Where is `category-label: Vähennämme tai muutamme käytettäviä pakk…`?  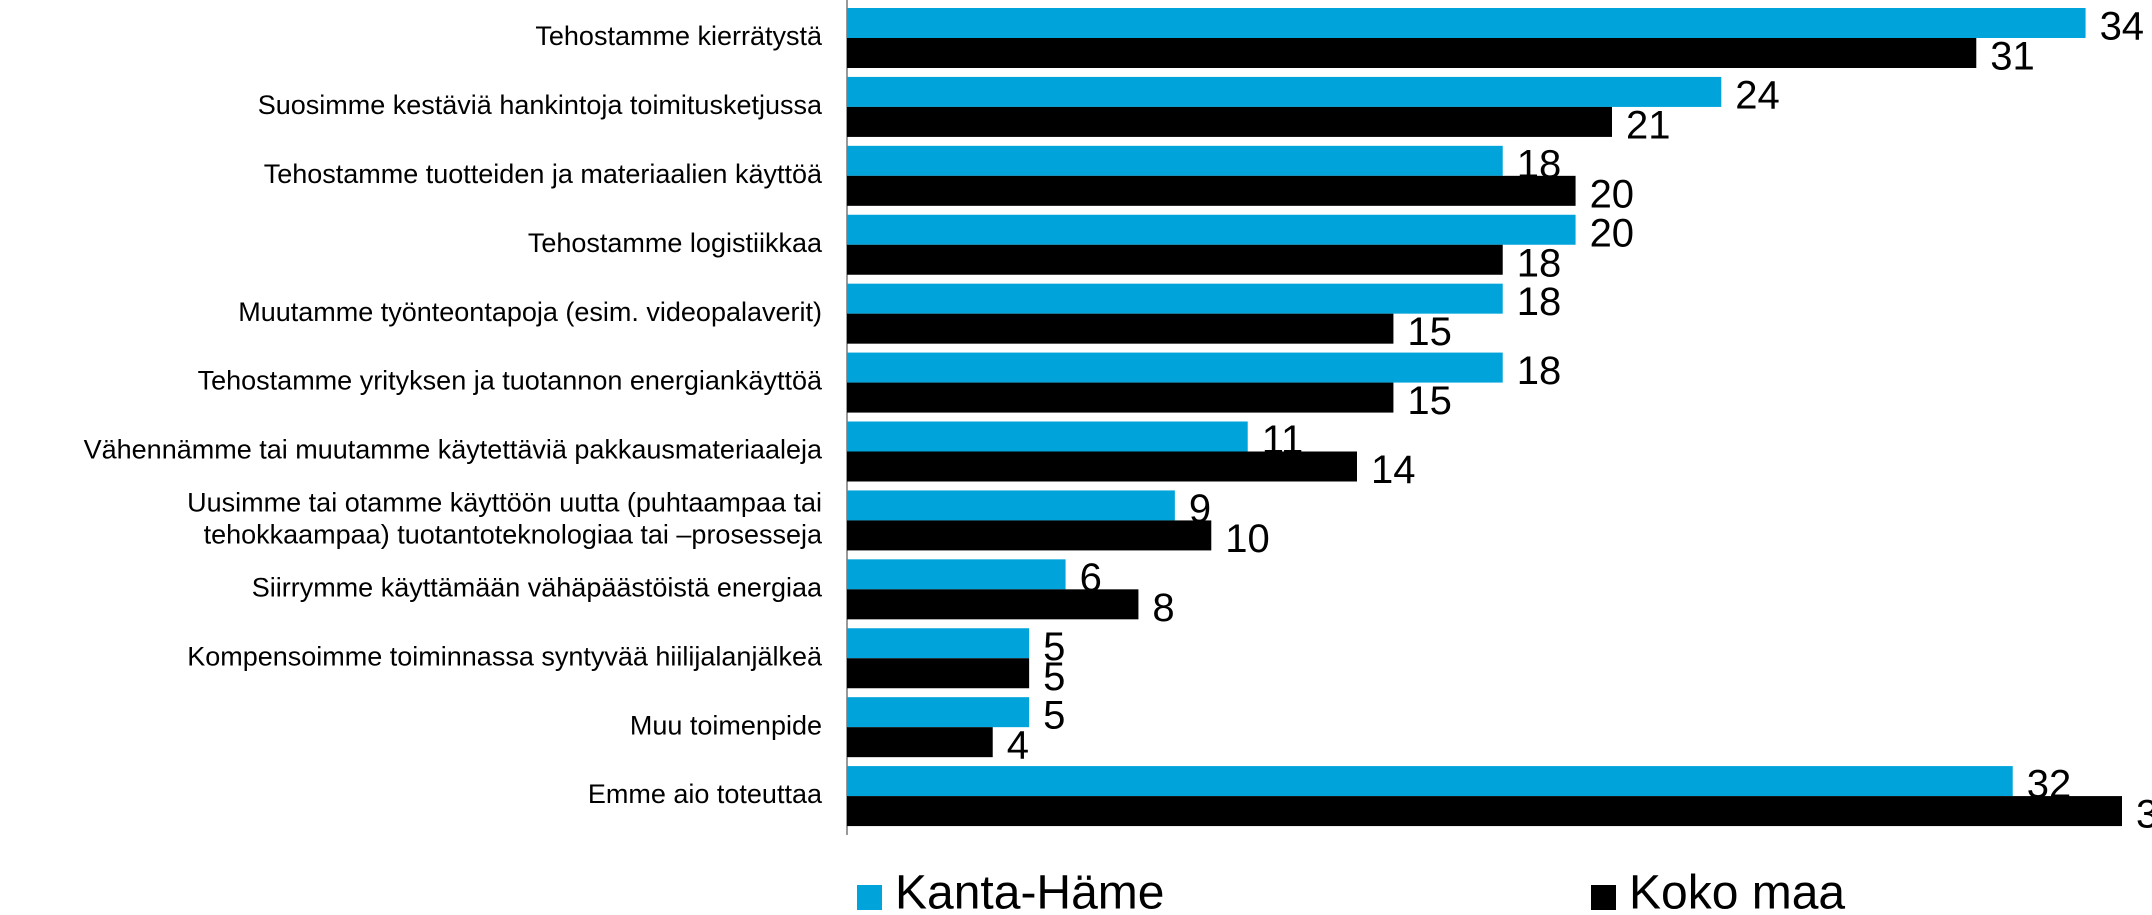 category-label: Vähennämme tai muutamme käytettäviä pakk… is located at coordinates (453, 450).